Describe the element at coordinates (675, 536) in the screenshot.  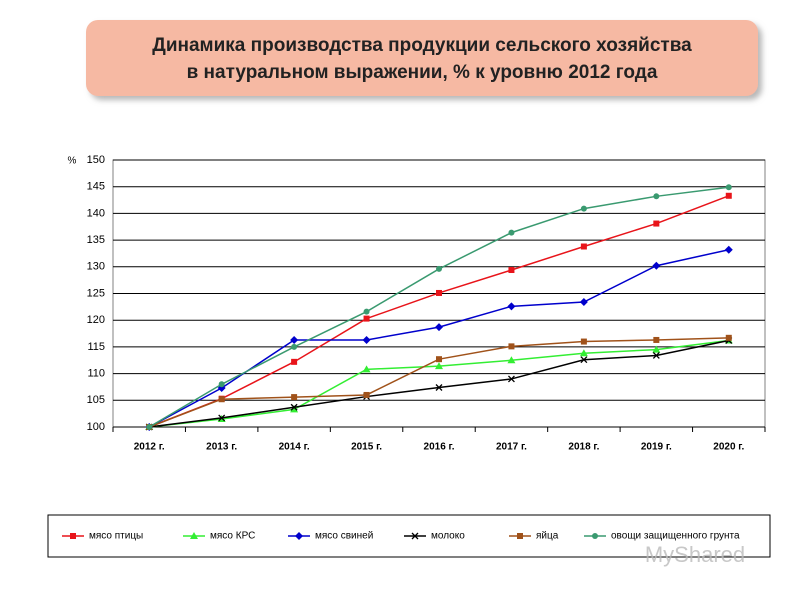
I see `legend-label: овощи защищенного грунта` at that location.